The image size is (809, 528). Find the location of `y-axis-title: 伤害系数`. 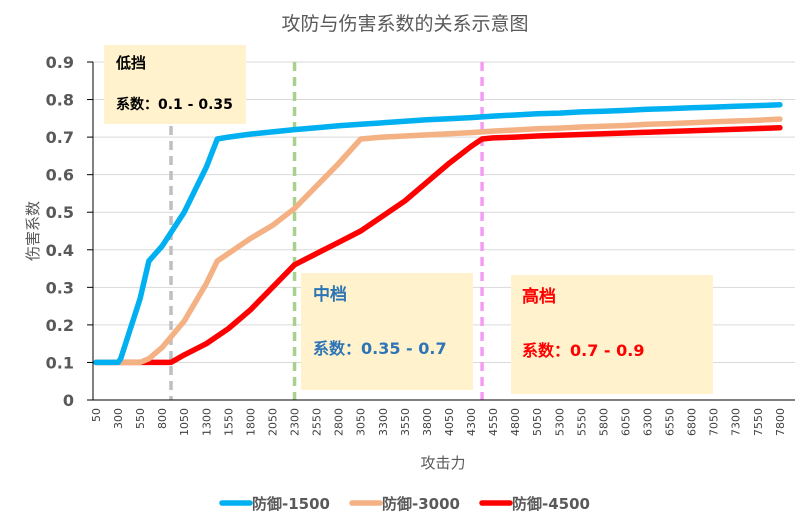

y-axis-title: 伤害系数 is located at coordinates (33, 231).